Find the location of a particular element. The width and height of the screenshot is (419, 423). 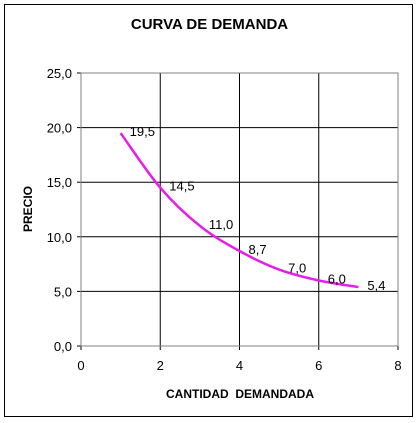

y-tick-label: 10,0 is located at coordinates (59, 237).